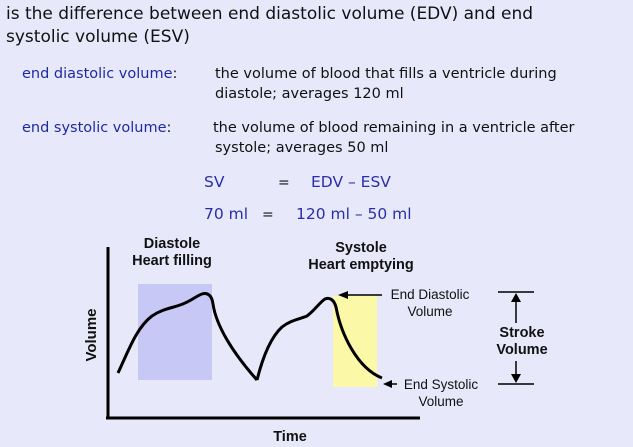 Image resolution: width=633 pixels, height=447 pixels. I want to click on esv-label: End Systolic Volume, so click(441, 393).